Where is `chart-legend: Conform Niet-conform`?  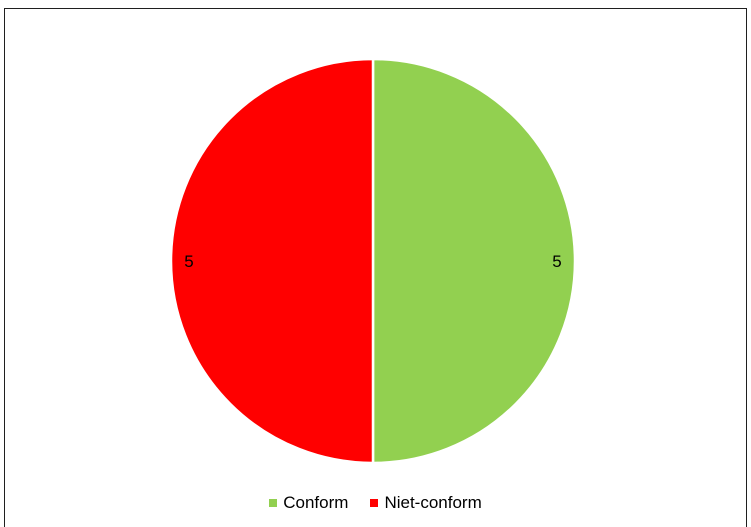
chart-legend: Conform Niet-conform is located at coordinates (375, 503).